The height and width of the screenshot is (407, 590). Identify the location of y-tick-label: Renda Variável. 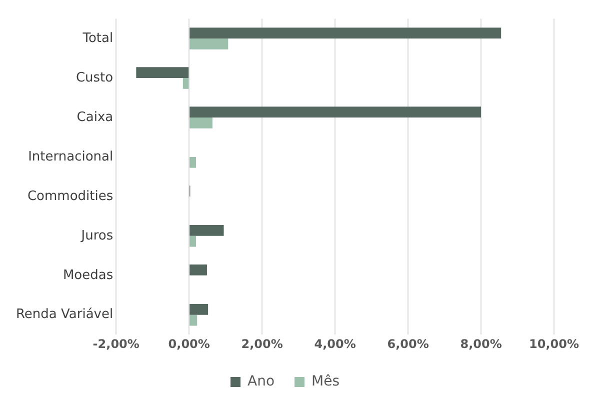
(65, 314).